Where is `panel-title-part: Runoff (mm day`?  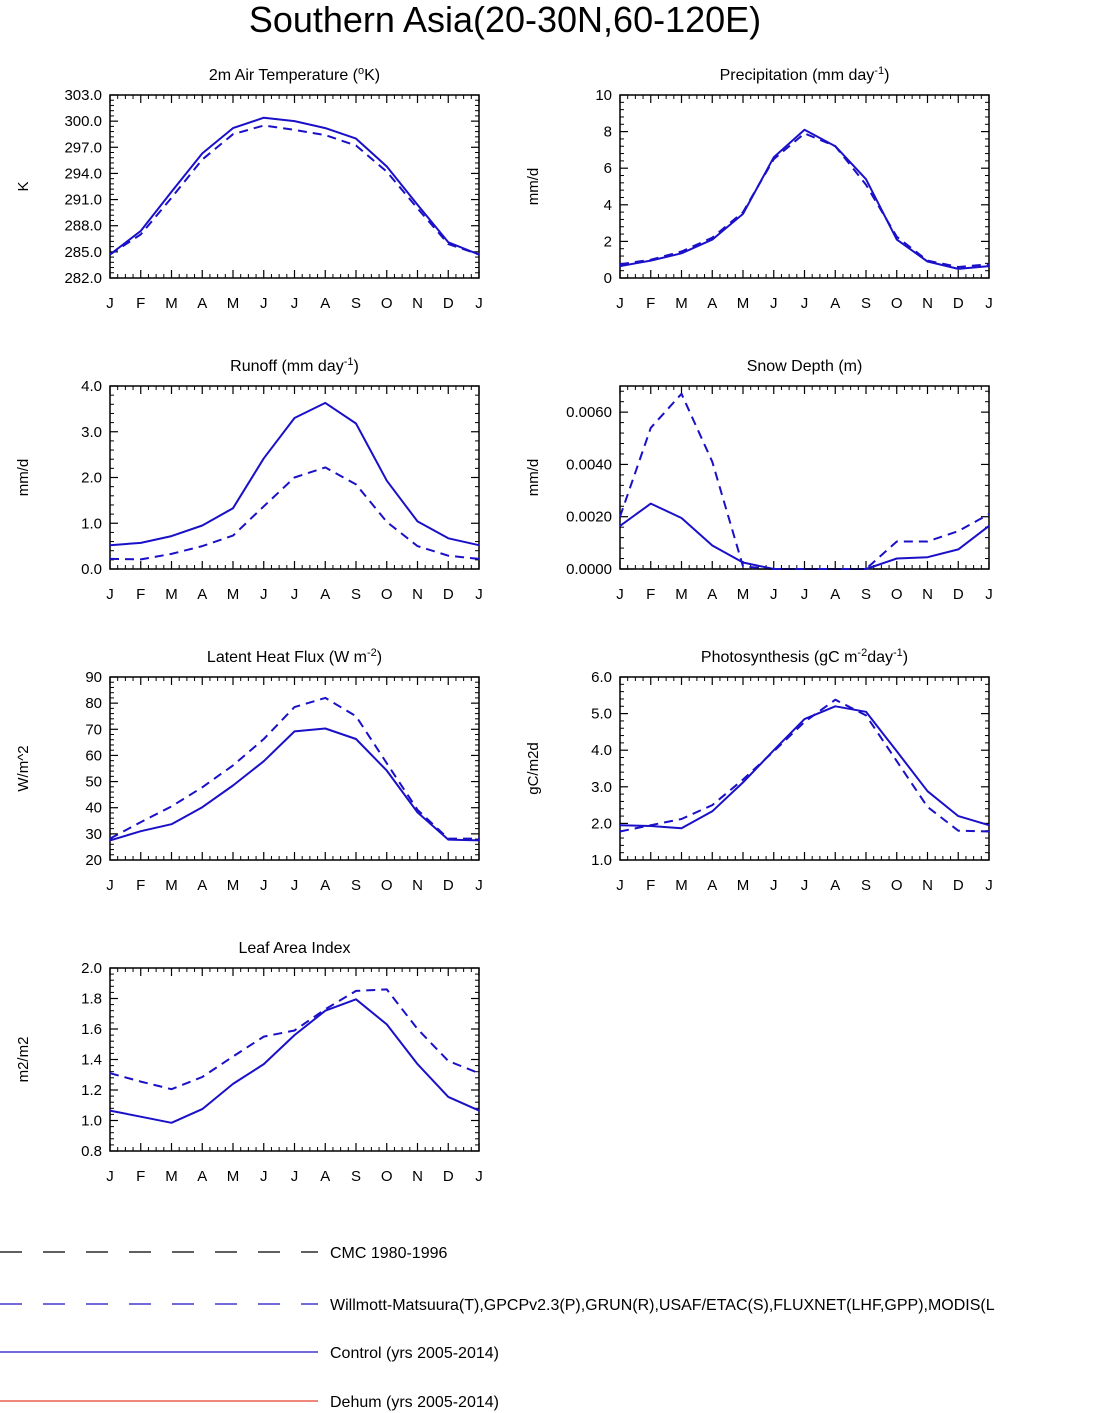 panel-title-part: Runoff (mm day is located at coordinates (287, 366).